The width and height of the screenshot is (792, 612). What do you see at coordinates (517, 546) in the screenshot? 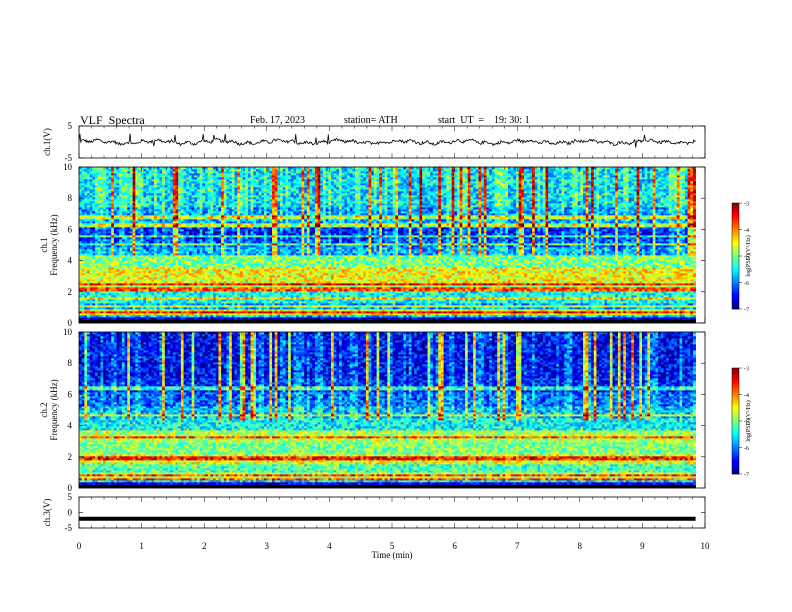
I see `x-tick-label: 7` at bounding box center [517, 546].